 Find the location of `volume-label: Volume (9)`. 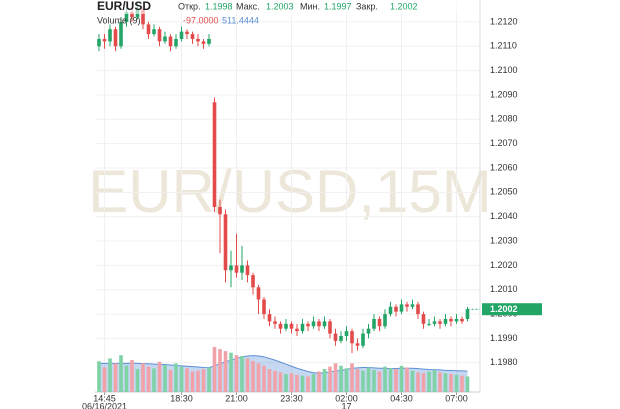

volume-label: Volume (9) is located at coordinates (119, 20).